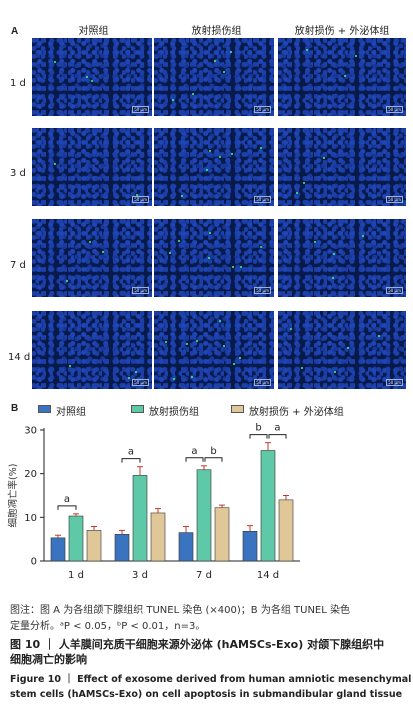 This screenshot has width=413, height=721. Describe the element at coordinates (94, 546) in the screenshot. I see `bar-1d-series3` at that location.